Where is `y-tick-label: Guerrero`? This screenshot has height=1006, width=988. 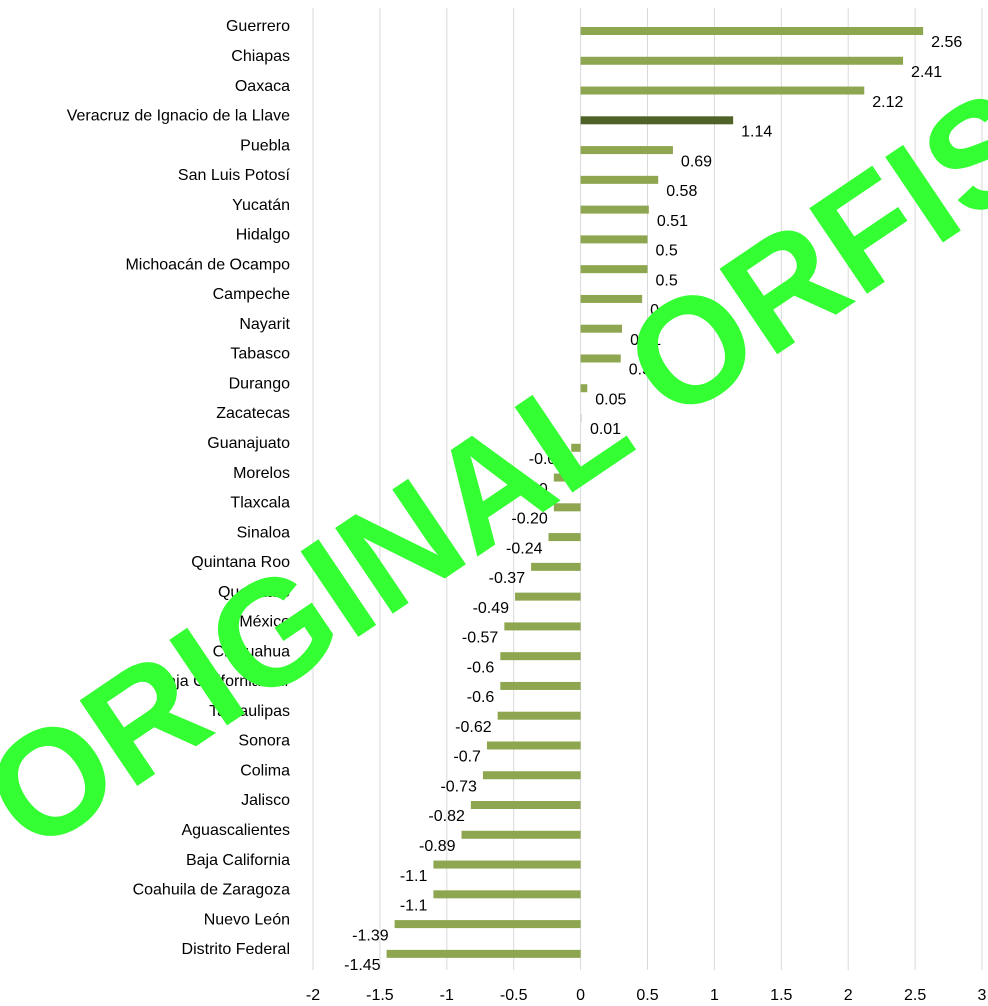
y-tick-label: Guerrero is located at coordinates (258, 26).